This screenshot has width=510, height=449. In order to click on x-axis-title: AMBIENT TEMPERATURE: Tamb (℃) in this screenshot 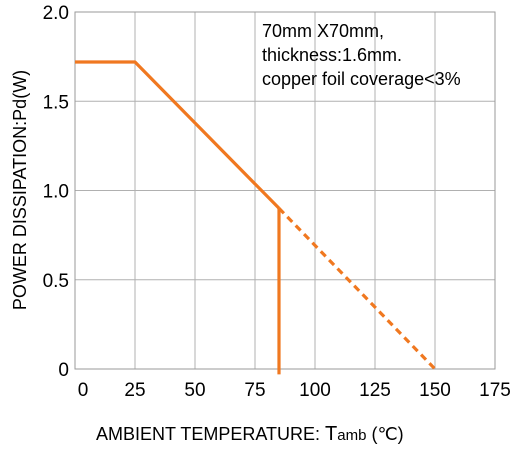, I will do `click(250, 434)`.